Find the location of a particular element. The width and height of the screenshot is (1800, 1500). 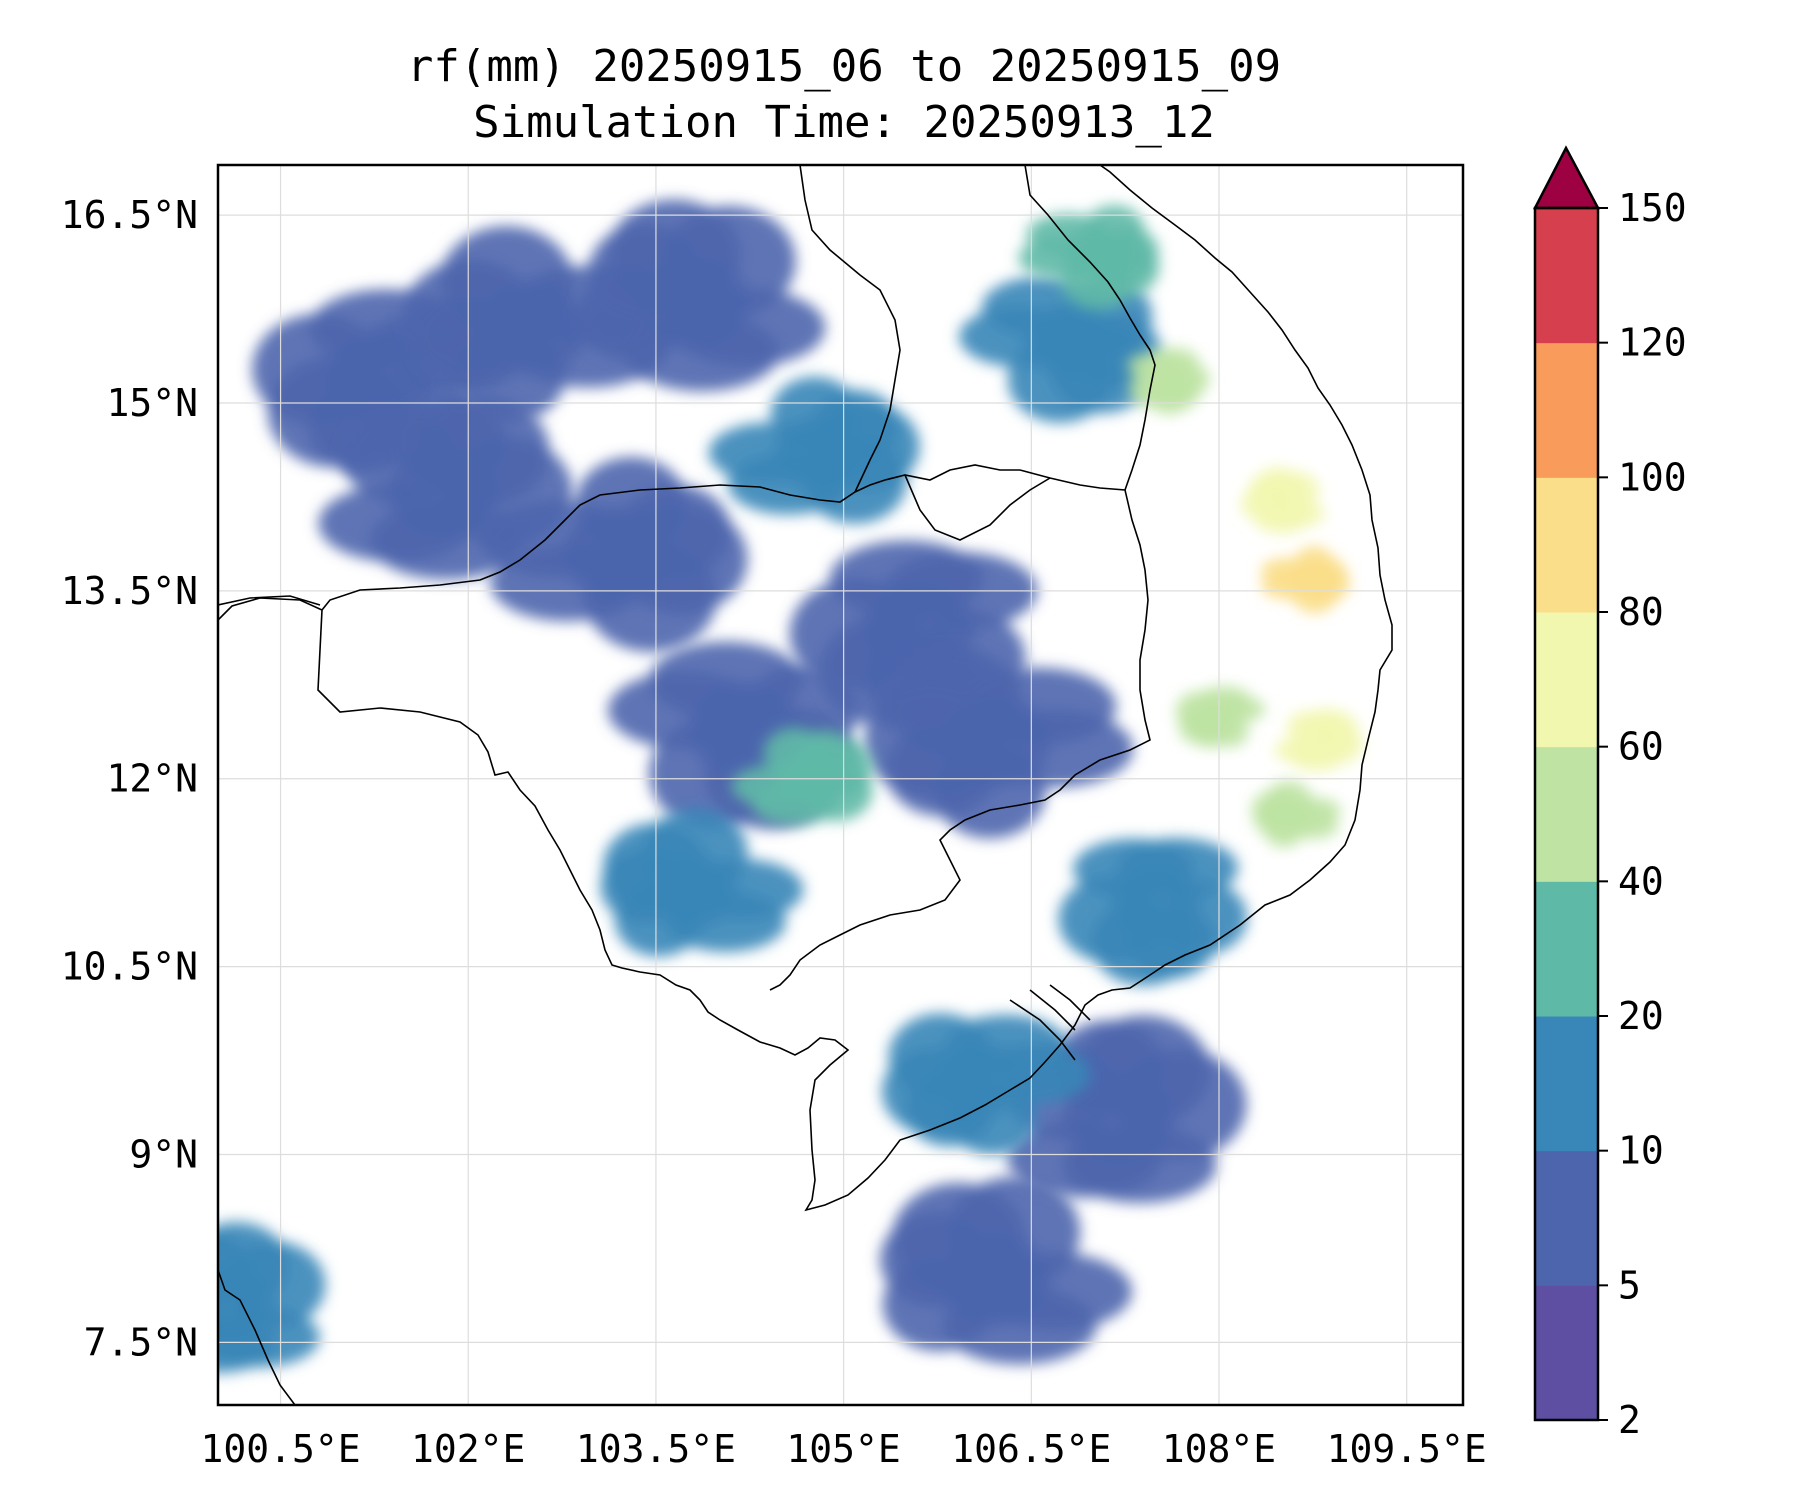

colorbar-tick-labels: 2 5 10 20 40 60 80 100 120 150 is located at coordinates (1642, 814).